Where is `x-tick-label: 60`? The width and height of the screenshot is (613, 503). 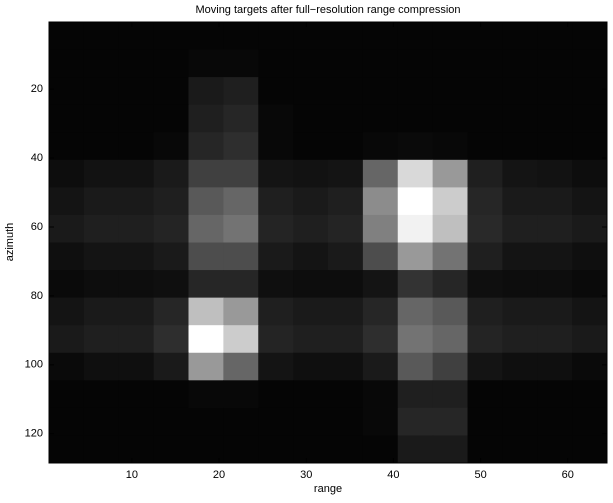 x-tick-label: 60 is located at coordinates (568, 475).